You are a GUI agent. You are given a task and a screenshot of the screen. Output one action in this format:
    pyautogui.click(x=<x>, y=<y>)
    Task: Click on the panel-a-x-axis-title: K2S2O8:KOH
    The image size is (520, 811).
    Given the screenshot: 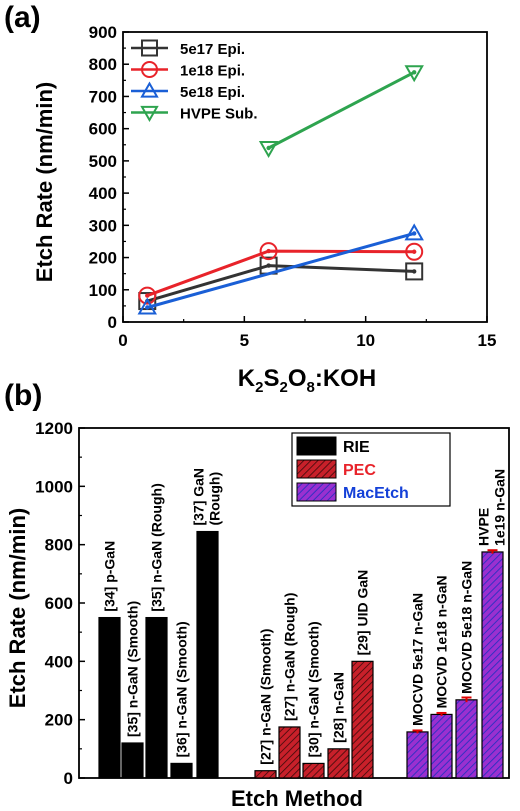 What is the action you would take?
    pyautogui.click(x=307, y=380)
    